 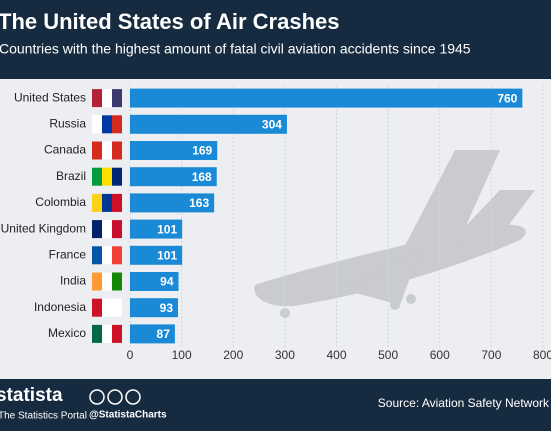 I want to click on y-tick-label: Colombia, so click(x=60, y=202).